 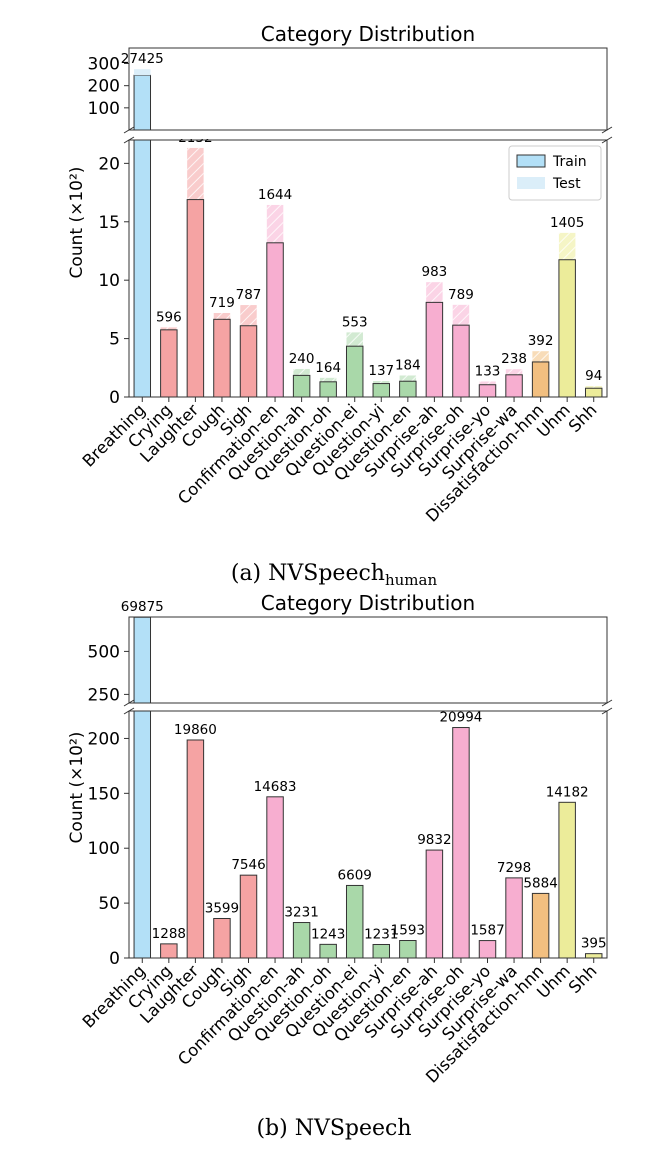 I want to click on y-axis-label: Count (×10²), so click(x=77, y=788).